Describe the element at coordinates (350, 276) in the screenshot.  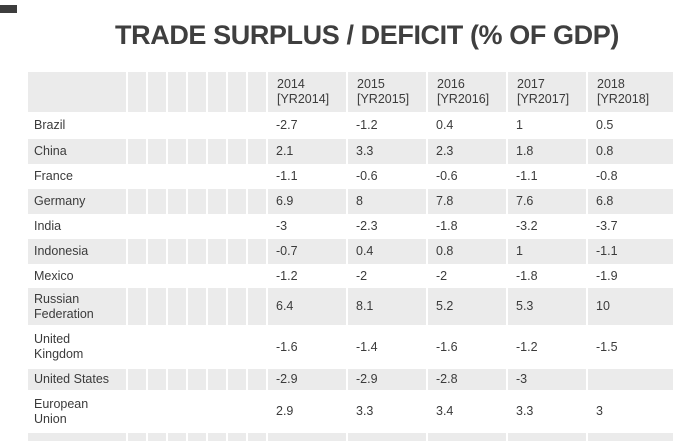
I see `table-row-mexico: Mexico -1.2 -2 -2 -1.8 -1.9` at that location.